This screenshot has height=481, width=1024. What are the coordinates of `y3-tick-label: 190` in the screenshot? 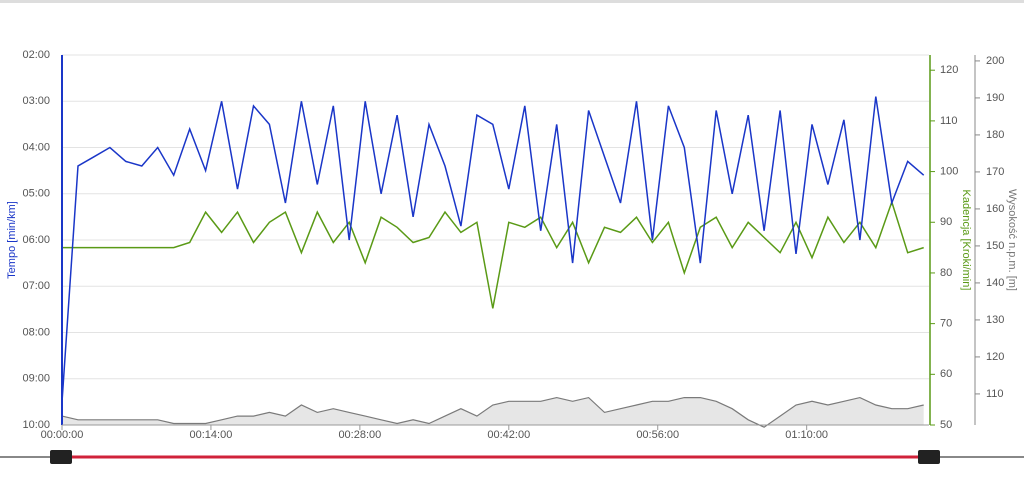 It's located at (995, 98).